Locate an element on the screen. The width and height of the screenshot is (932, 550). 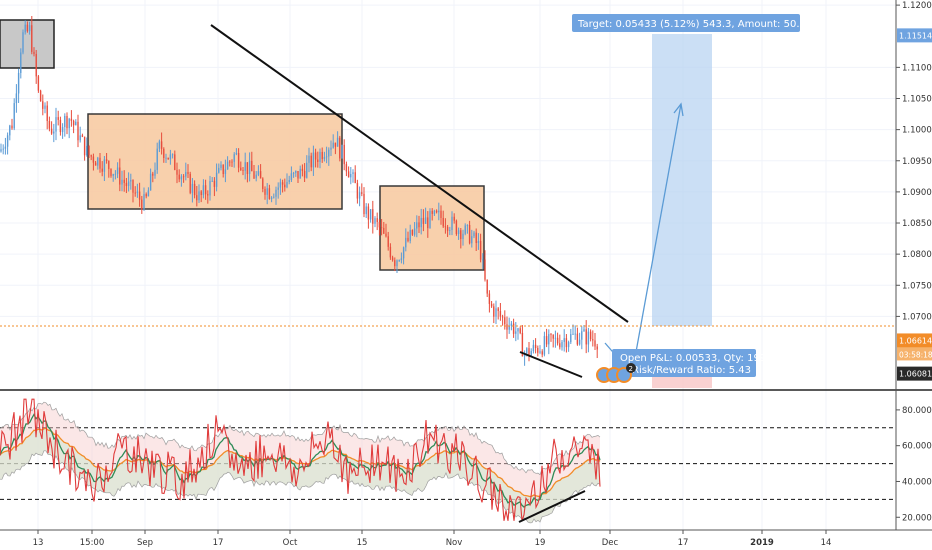
oscillator-series is located at coordinates (300, 461).